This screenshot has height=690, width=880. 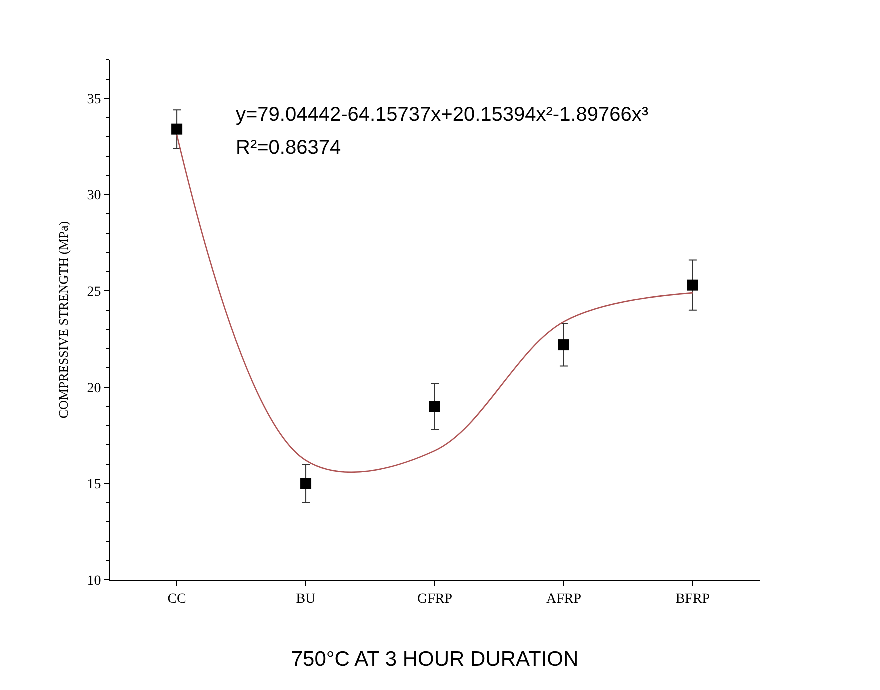 I want to click on y-tick-label: 10, so click(x=94, y=581).